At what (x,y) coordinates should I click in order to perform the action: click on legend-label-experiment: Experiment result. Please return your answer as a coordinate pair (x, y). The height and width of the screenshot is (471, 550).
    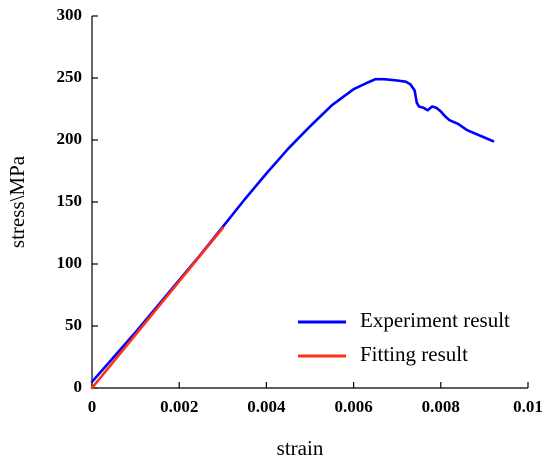
    Looking at the image, I should click on (435, 320).